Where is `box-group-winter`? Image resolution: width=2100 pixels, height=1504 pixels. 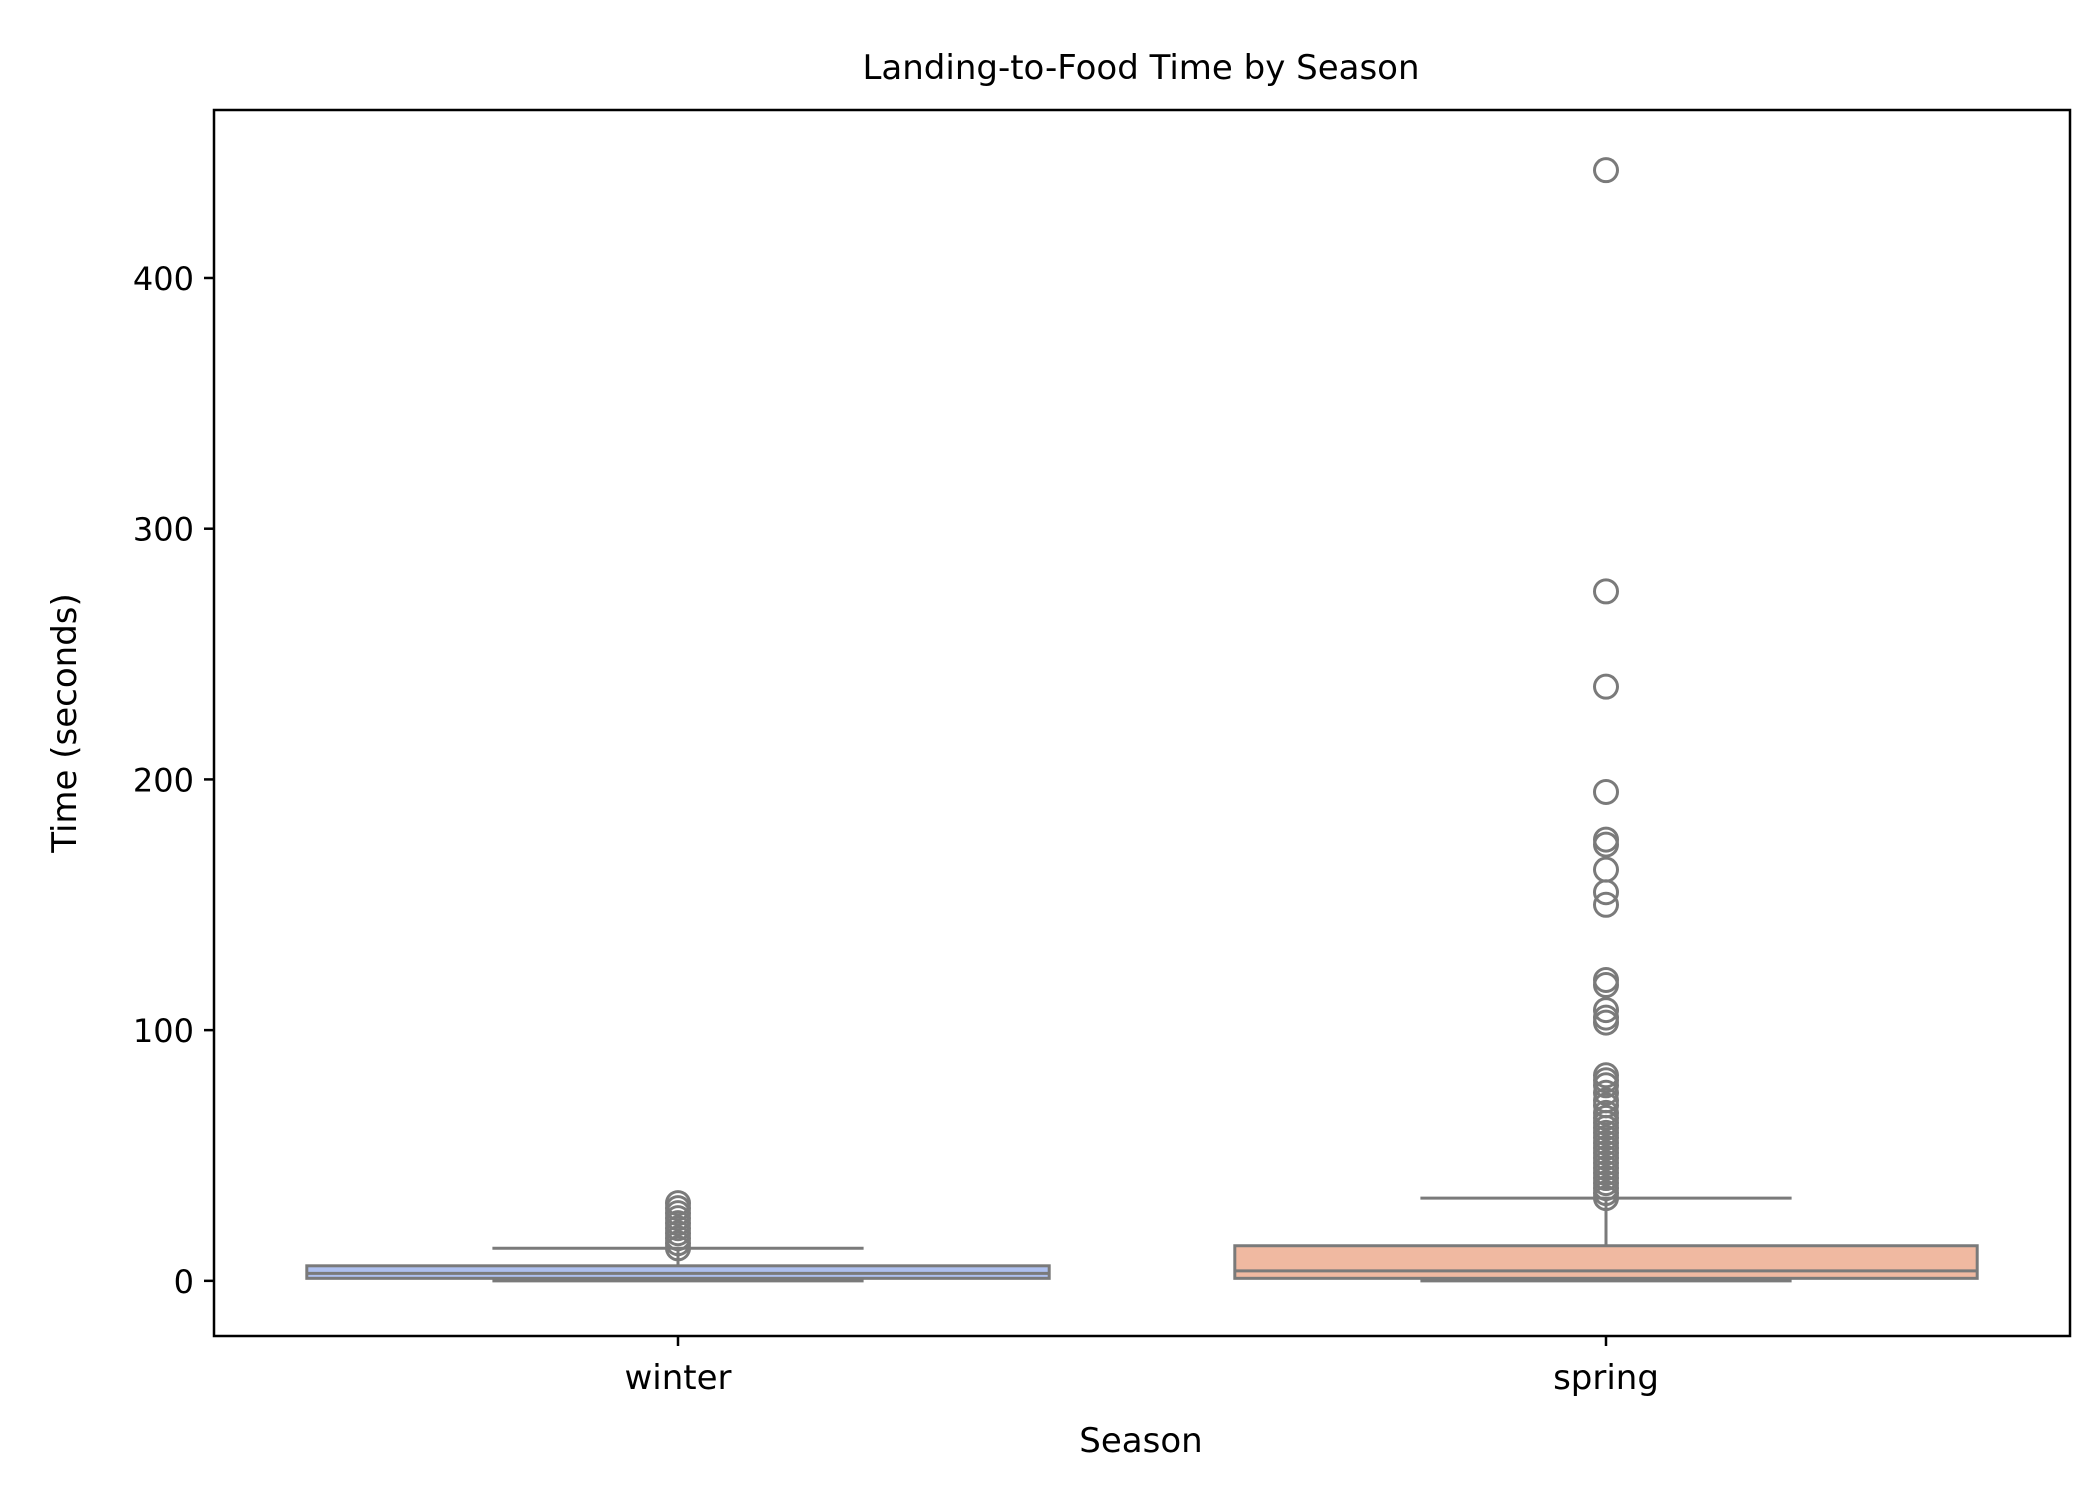
box-group-winter is located at coordinates (678, 1236).